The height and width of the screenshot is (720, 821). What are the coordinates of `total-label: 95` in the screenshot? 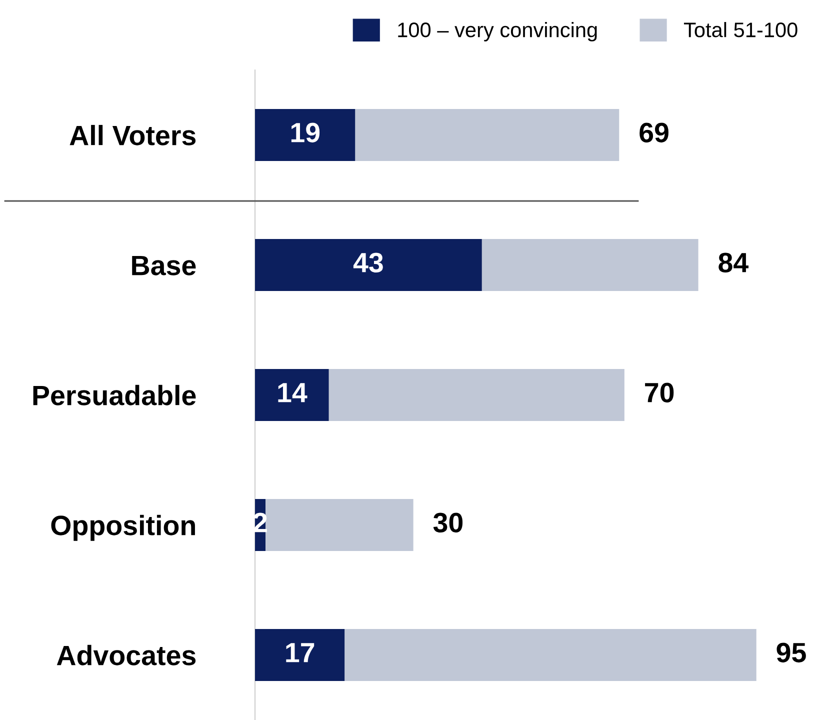 It's located at (791, 652).